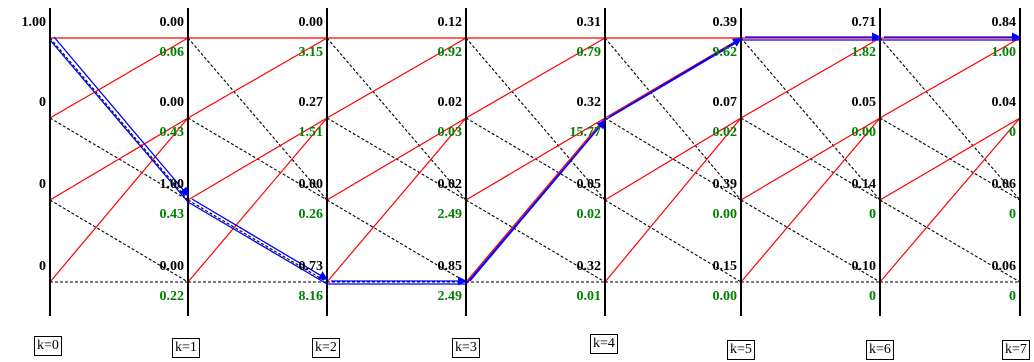 The height and width of the screenshot is (362, 1034). What do you see at coordinates (1004, 22) in the screenshot?
I see `path-metric: 0.84` at bounding box center [1004, 22].